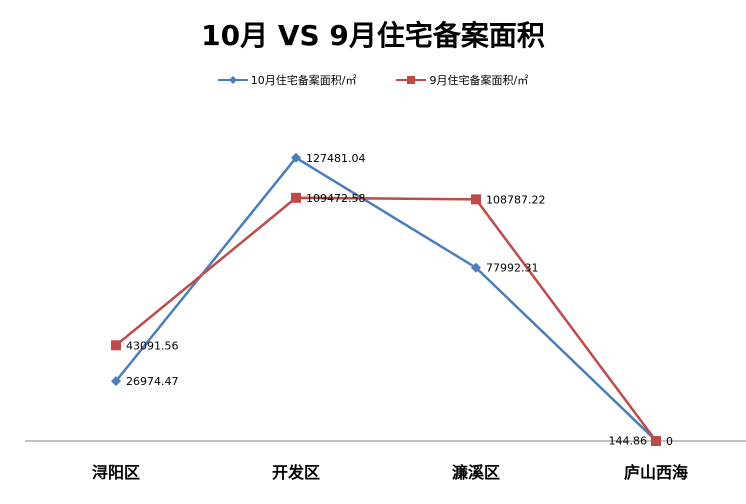 The image size is (746, 504). Describe the element at coordinates (296, 472) in the screenshot. I see `x-tick-label: 开发区` at that location.